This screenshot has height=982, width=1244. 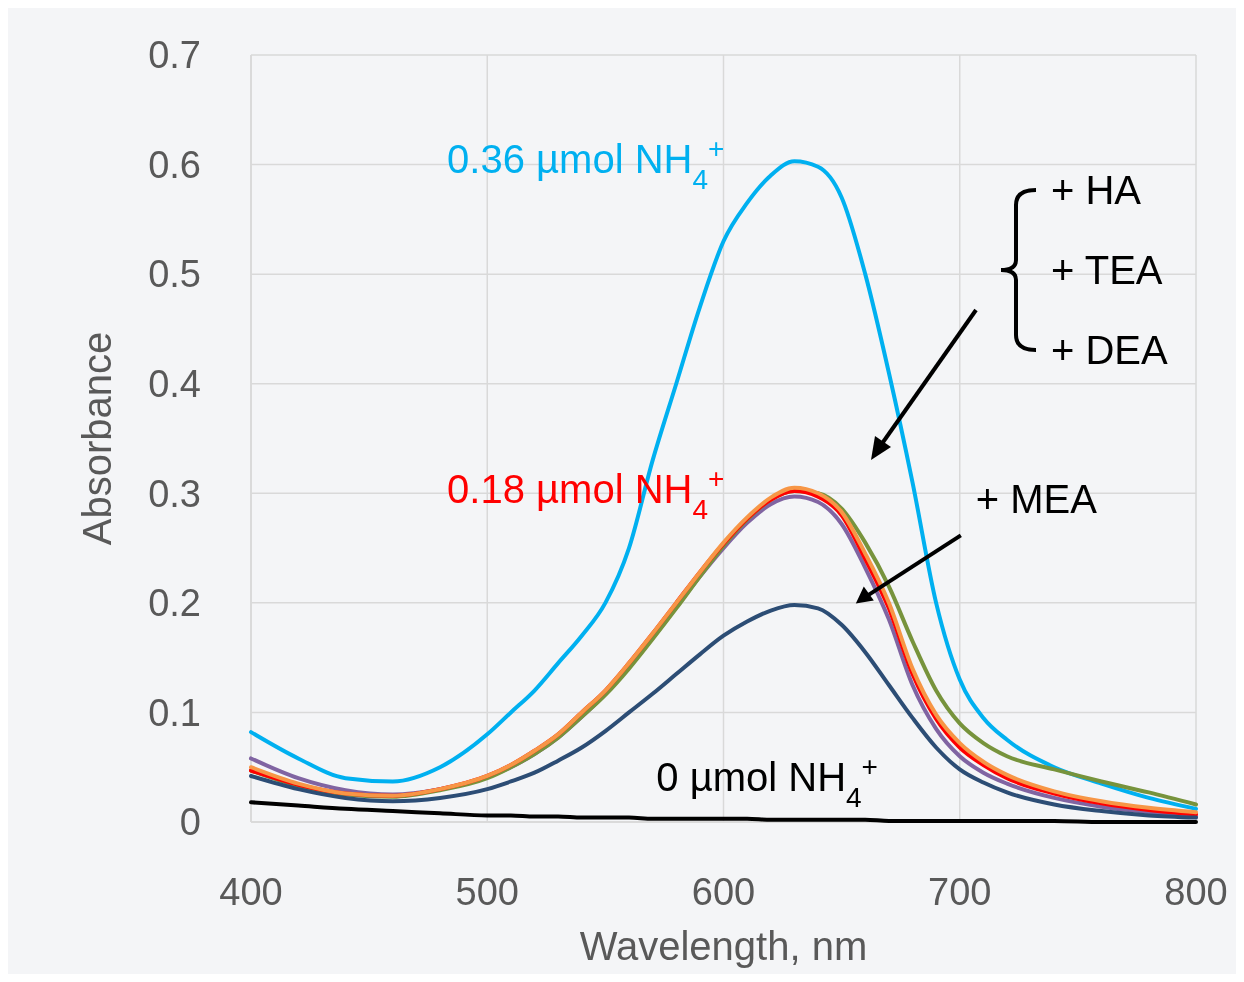 I want to click on y-tick-label: 0.7, so click(x=174, y=55).